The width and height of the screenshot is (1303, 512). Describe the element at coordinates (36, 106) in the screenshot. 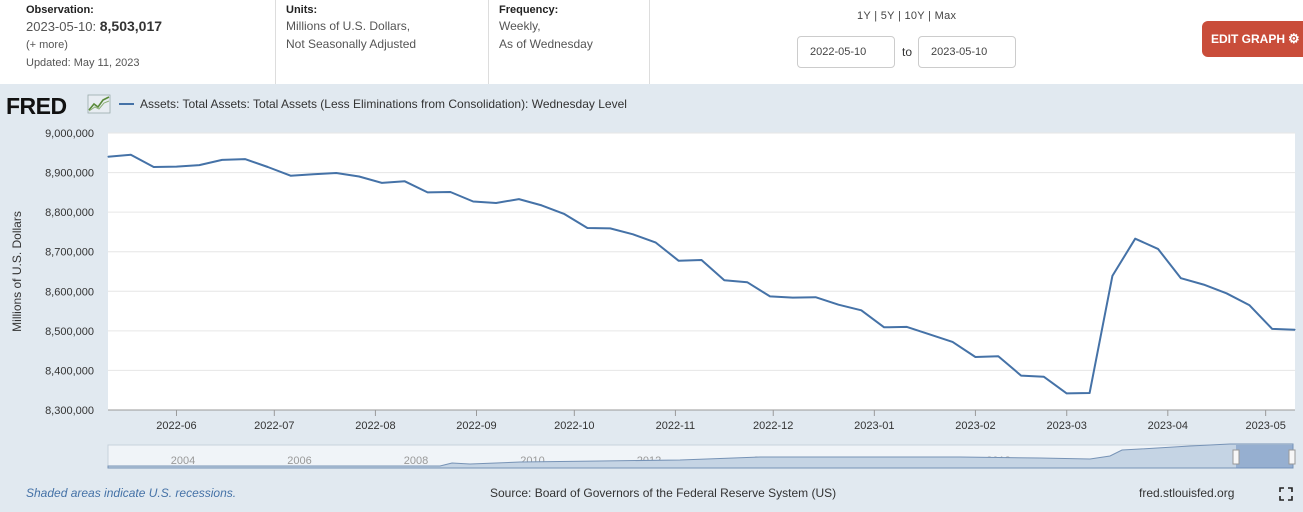

I see `fred-logo: FRED` at that location.